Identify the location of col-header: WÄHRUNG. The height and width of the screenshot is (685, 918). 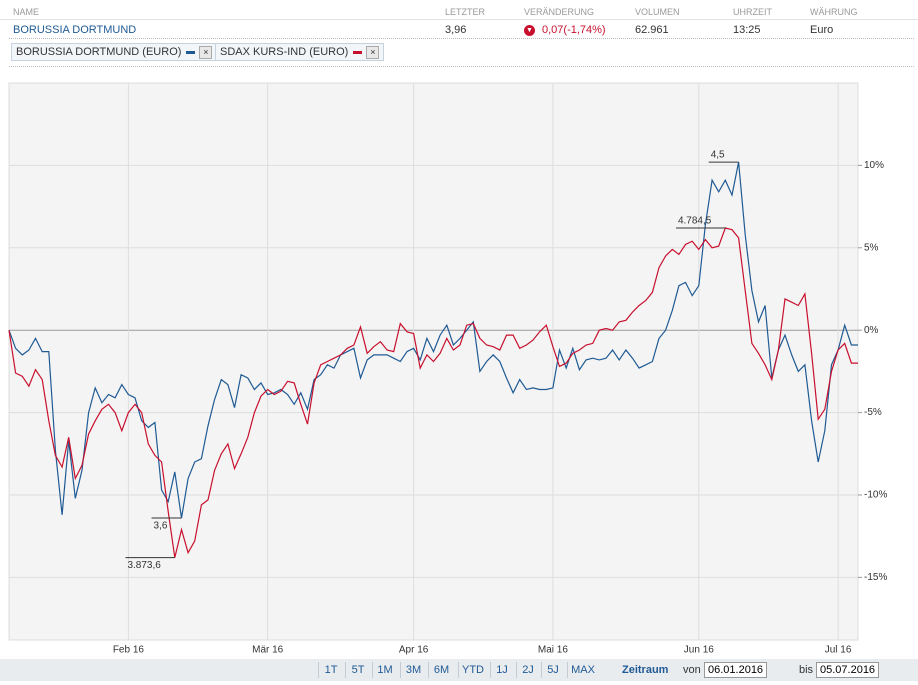
(834, 12).